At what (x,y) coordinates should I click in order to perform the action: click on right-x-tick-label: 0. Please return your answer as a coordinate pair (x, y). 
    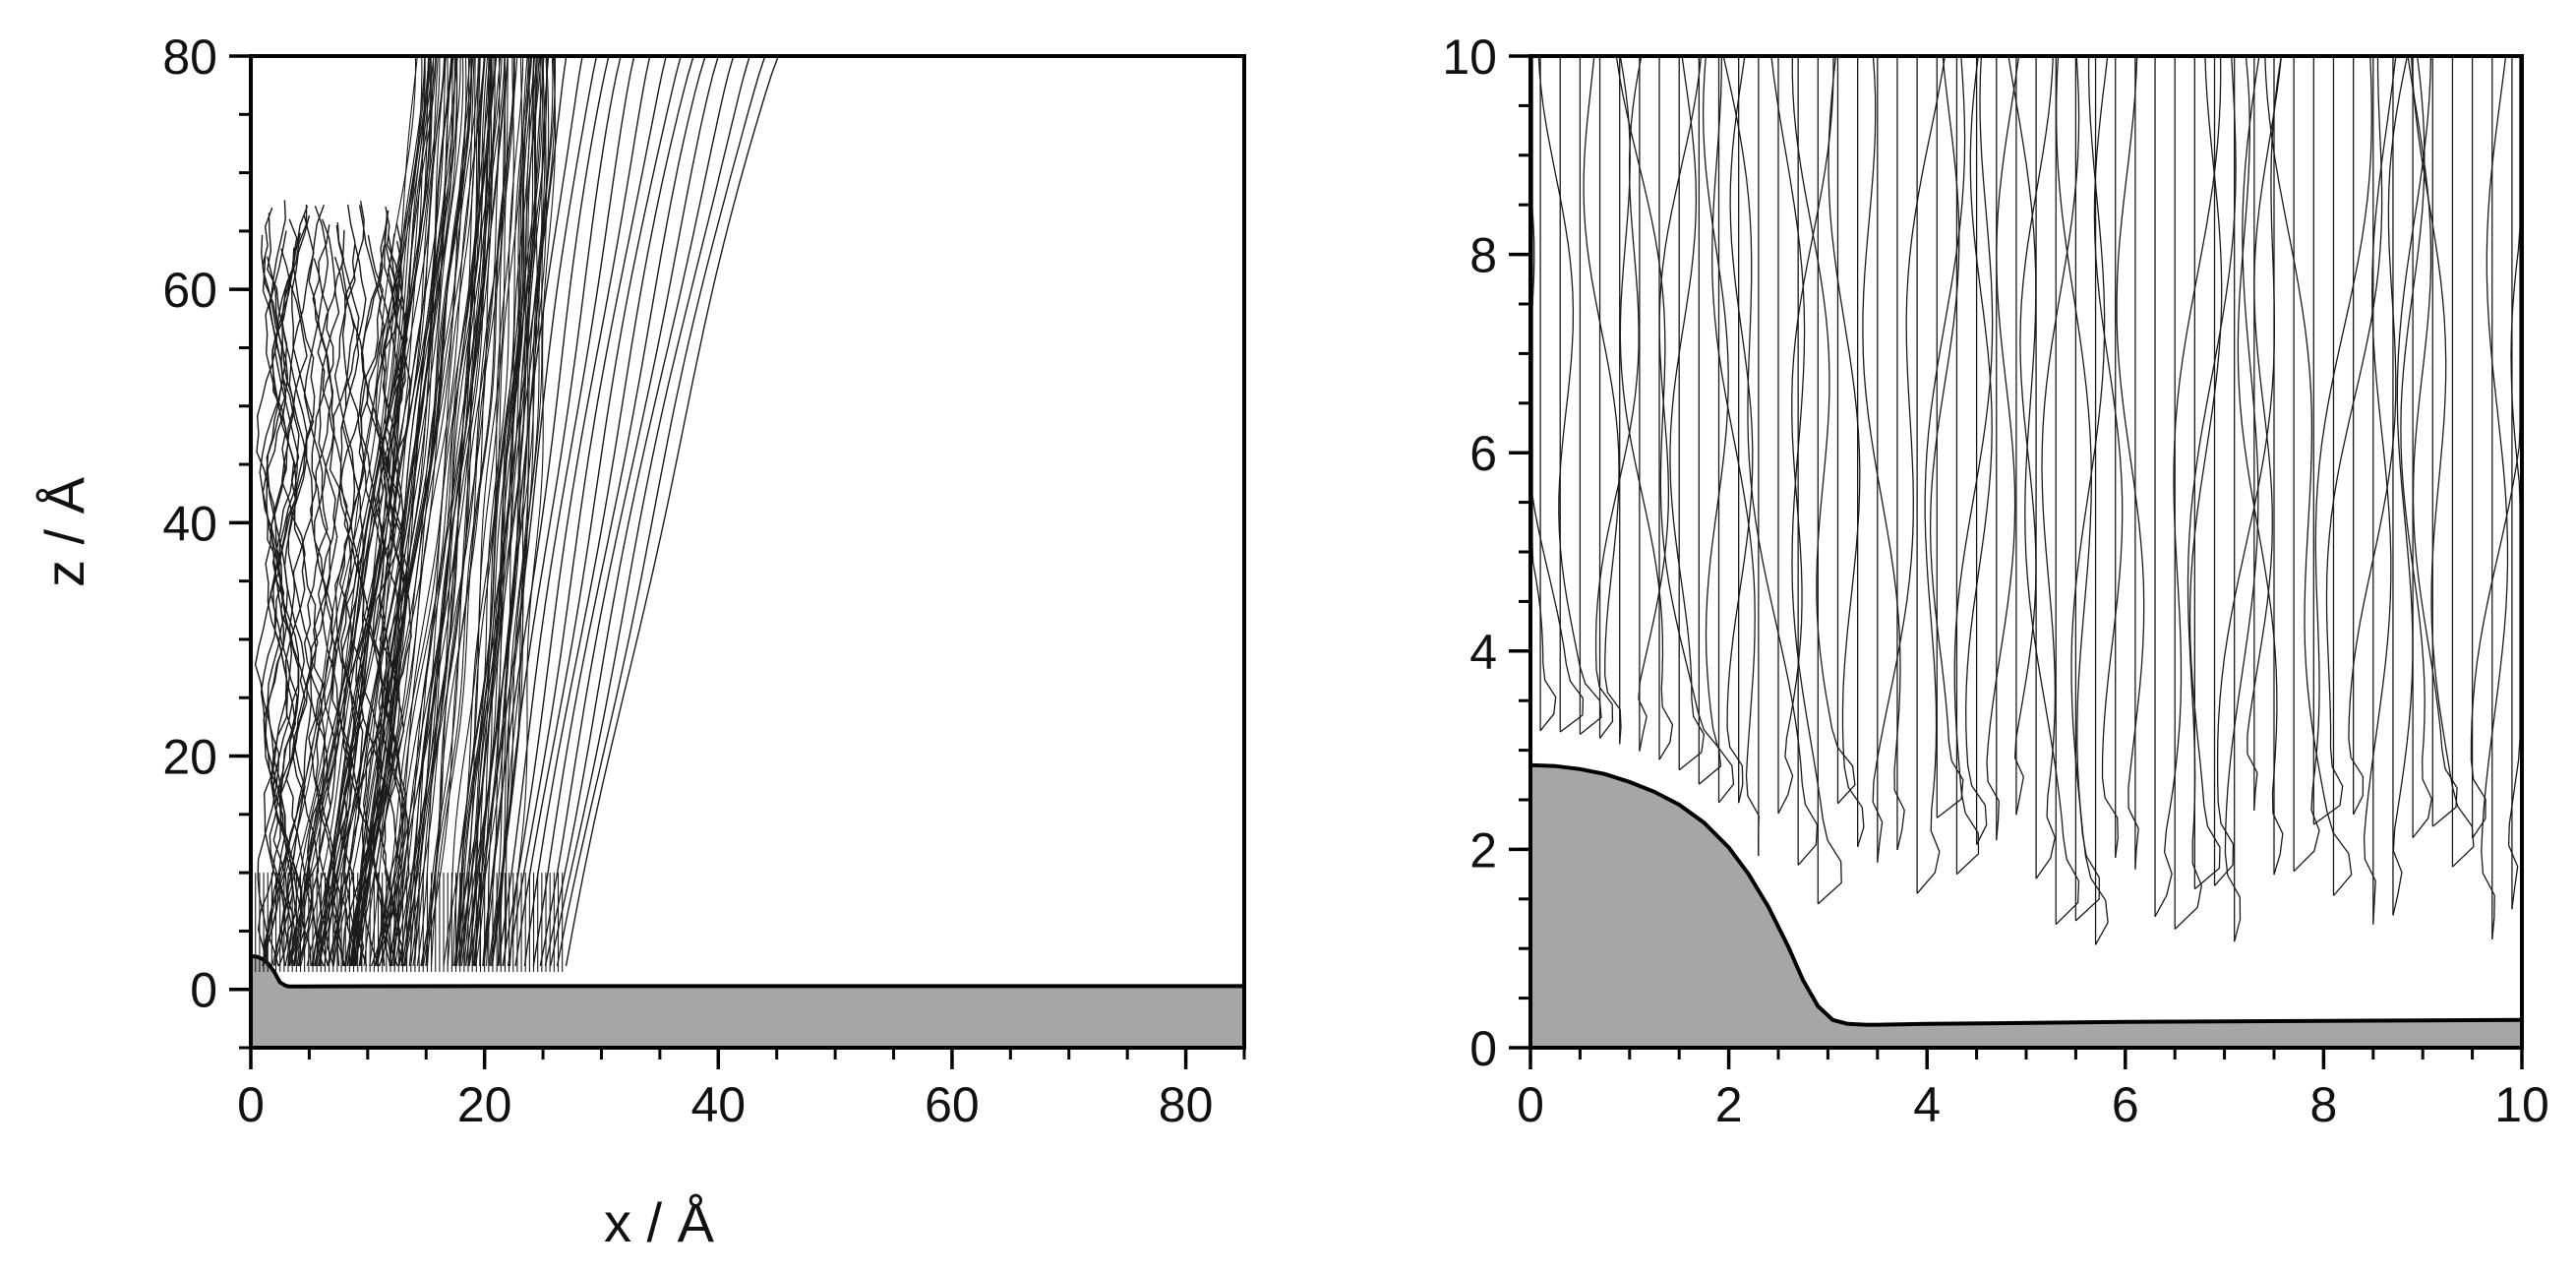
    Looking at the image, I should click on (1530, 1104).